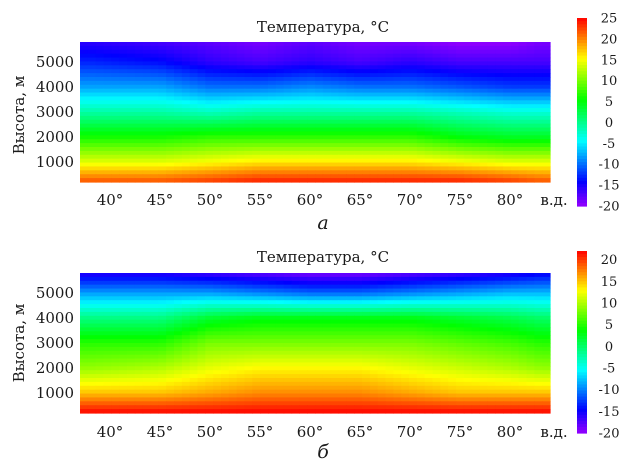 The width and height of the screenshot is (620, 462). I want to click on x-tick-labels: 40° 45° 50° 55° 60° 65° 70° 75° 80°, so click(310, 200).